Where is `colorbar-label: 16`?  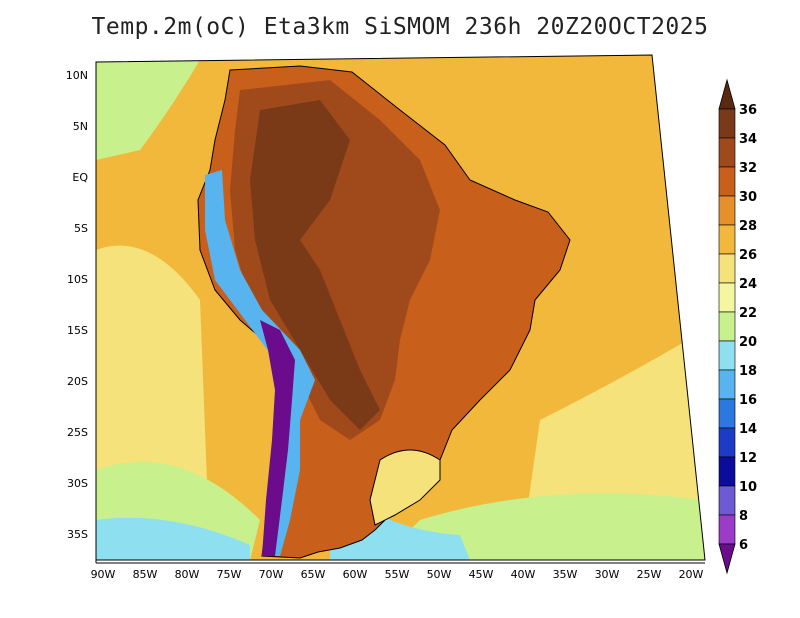 colorbar-label: 16 is located at coordinates (748, 400).